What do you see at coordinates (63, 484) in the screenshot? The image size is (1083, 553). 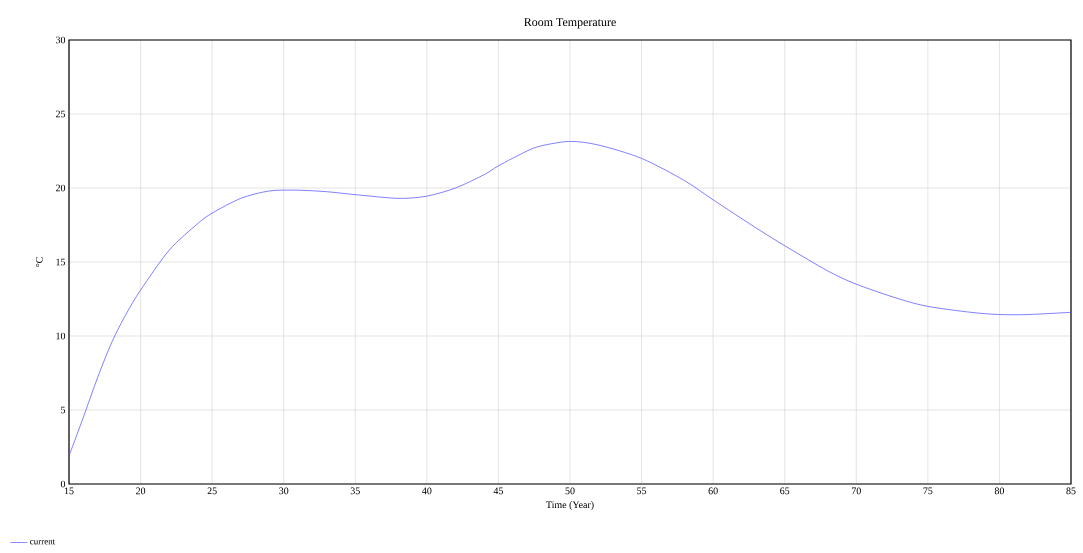 I see `y-tick-label: 0` at bounding box center [63, 484].